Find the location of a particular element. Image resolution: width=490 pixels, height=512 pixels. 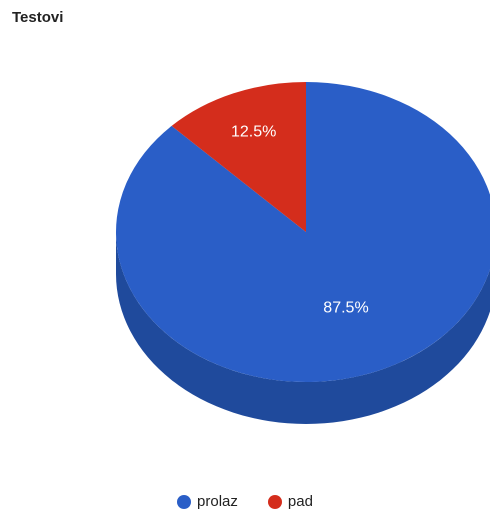

legend-item-pad: pad is located at coordinates (290, 501).